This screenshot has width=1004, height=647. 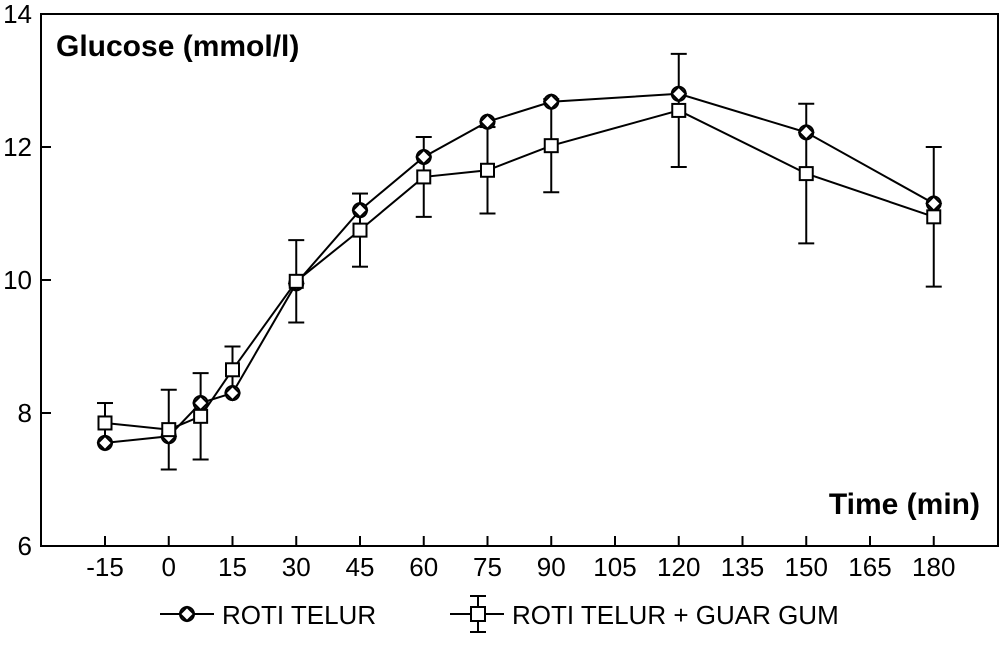 I want to click on y-axis: 6 8 10 12 14, so click(x=27, y=280).